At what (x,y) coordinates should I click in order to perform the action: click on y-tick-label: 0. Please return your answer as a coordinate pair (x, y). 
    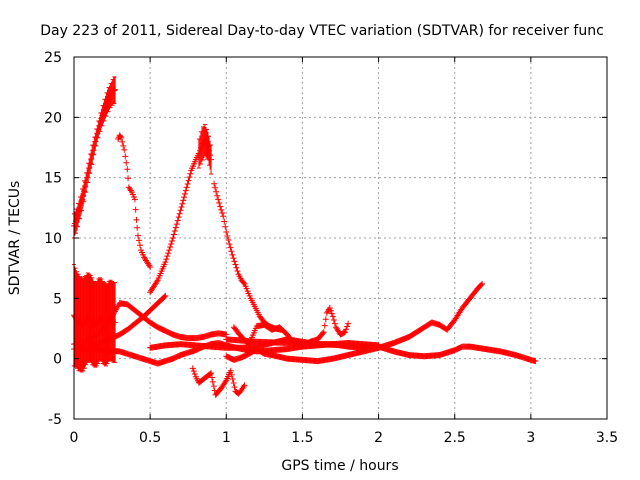
    Looking at the image, I should click on (57, 360).